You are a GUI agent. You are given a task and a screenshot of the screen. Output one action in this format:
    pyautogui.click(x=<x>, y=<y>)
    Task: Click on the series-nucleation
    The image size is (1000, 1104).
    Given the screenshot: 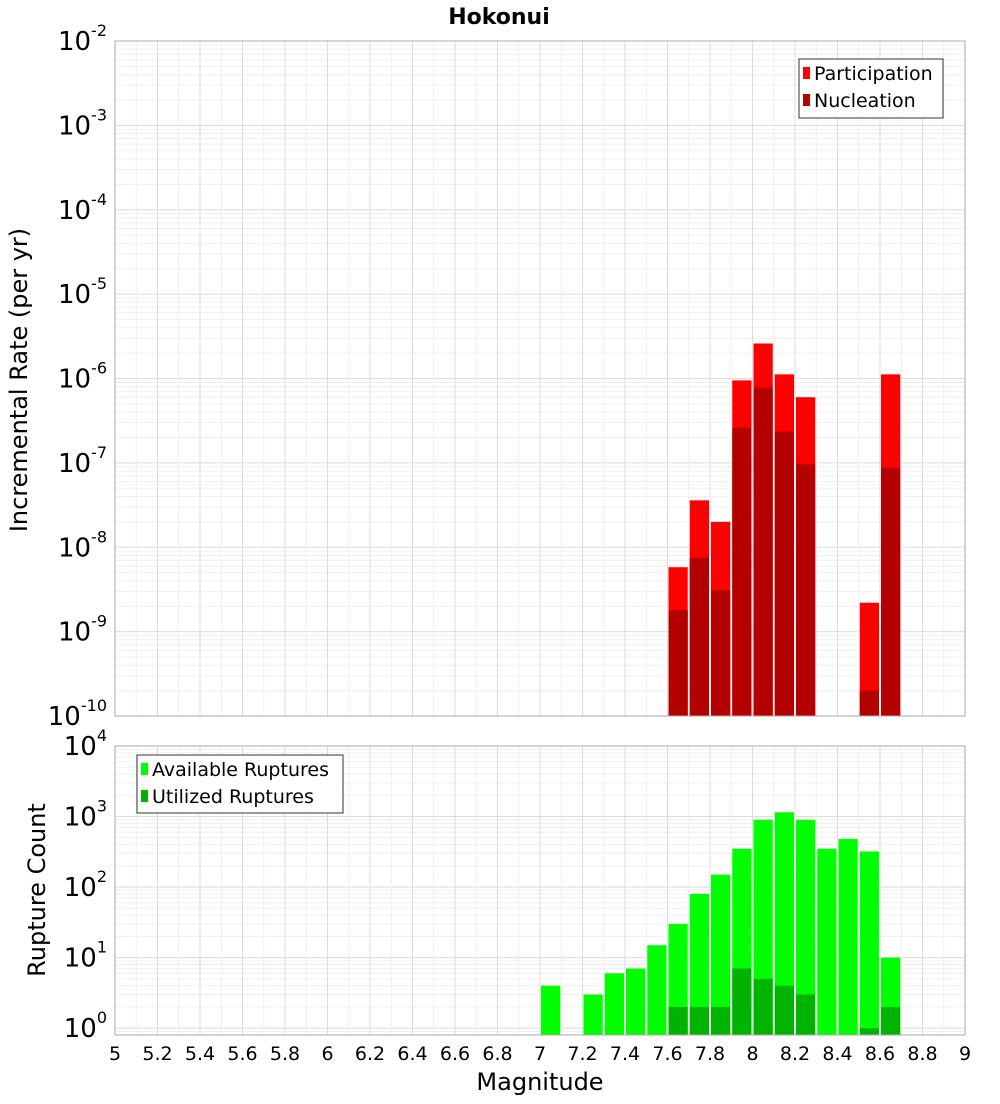 What is the action you would take?
    pyautogui.click(x=784, y=551)
    